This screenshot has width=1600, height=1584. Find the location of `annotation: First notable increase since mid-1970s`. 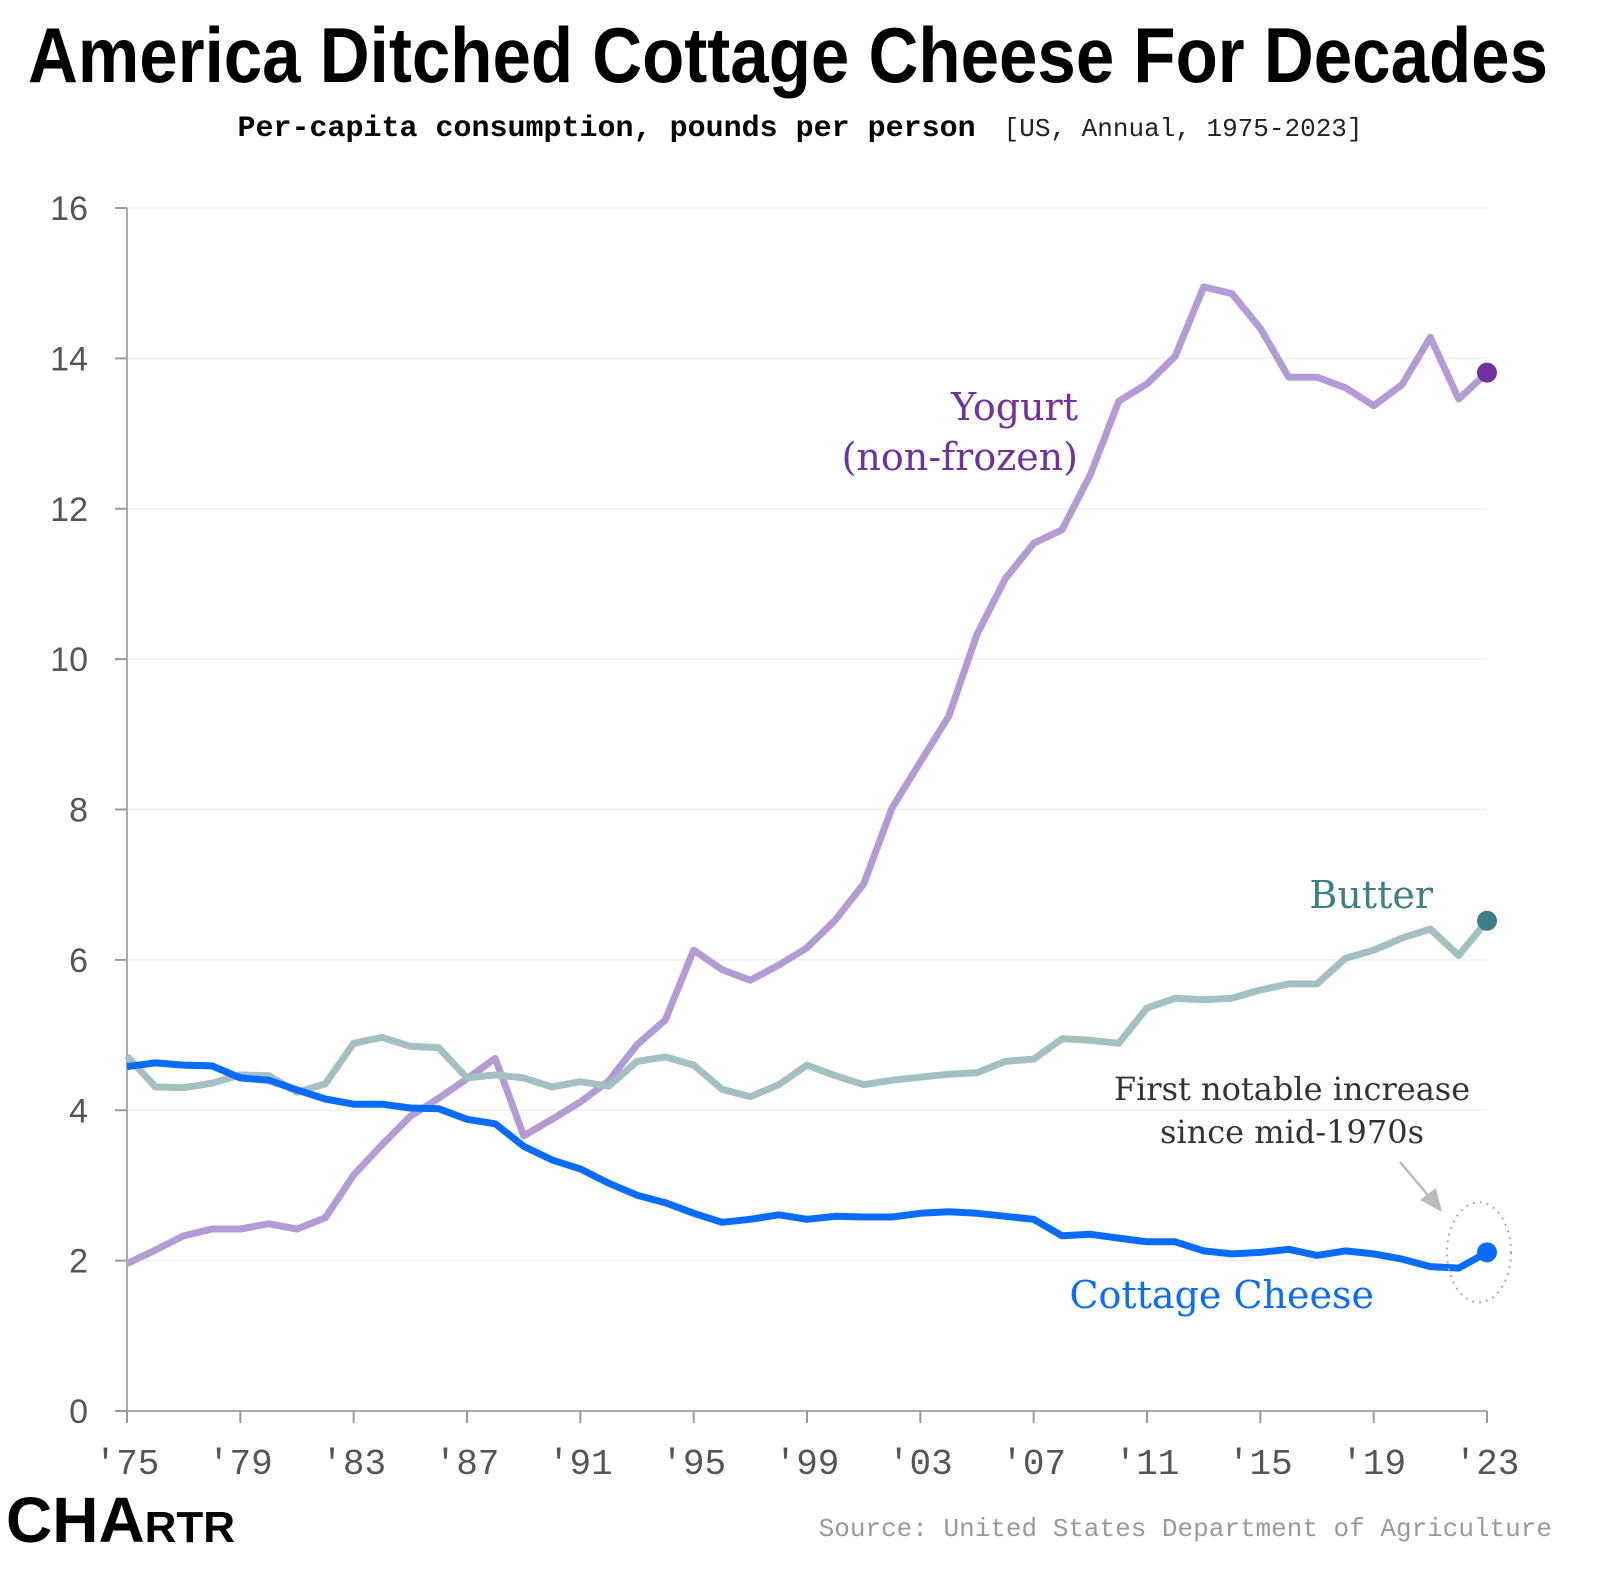

annotation: First notable increase since mid-1970s is located at coordinates (1313, 1187).